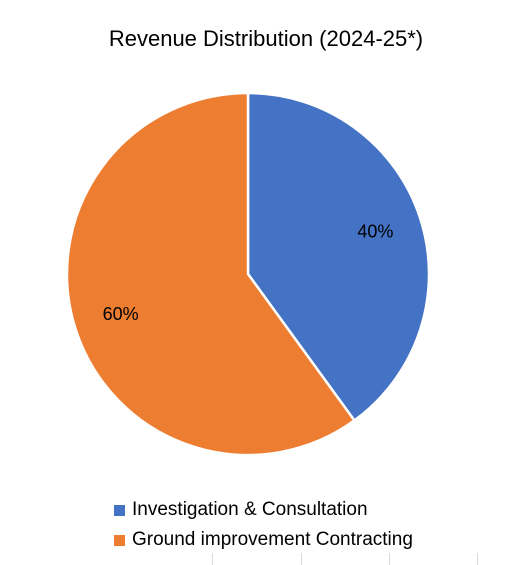 The width and height of the screenshot is (532, 565). I want to click on legend-item-ground-improvement-contracting: Ground improvement Contracting, so click(263, 540).